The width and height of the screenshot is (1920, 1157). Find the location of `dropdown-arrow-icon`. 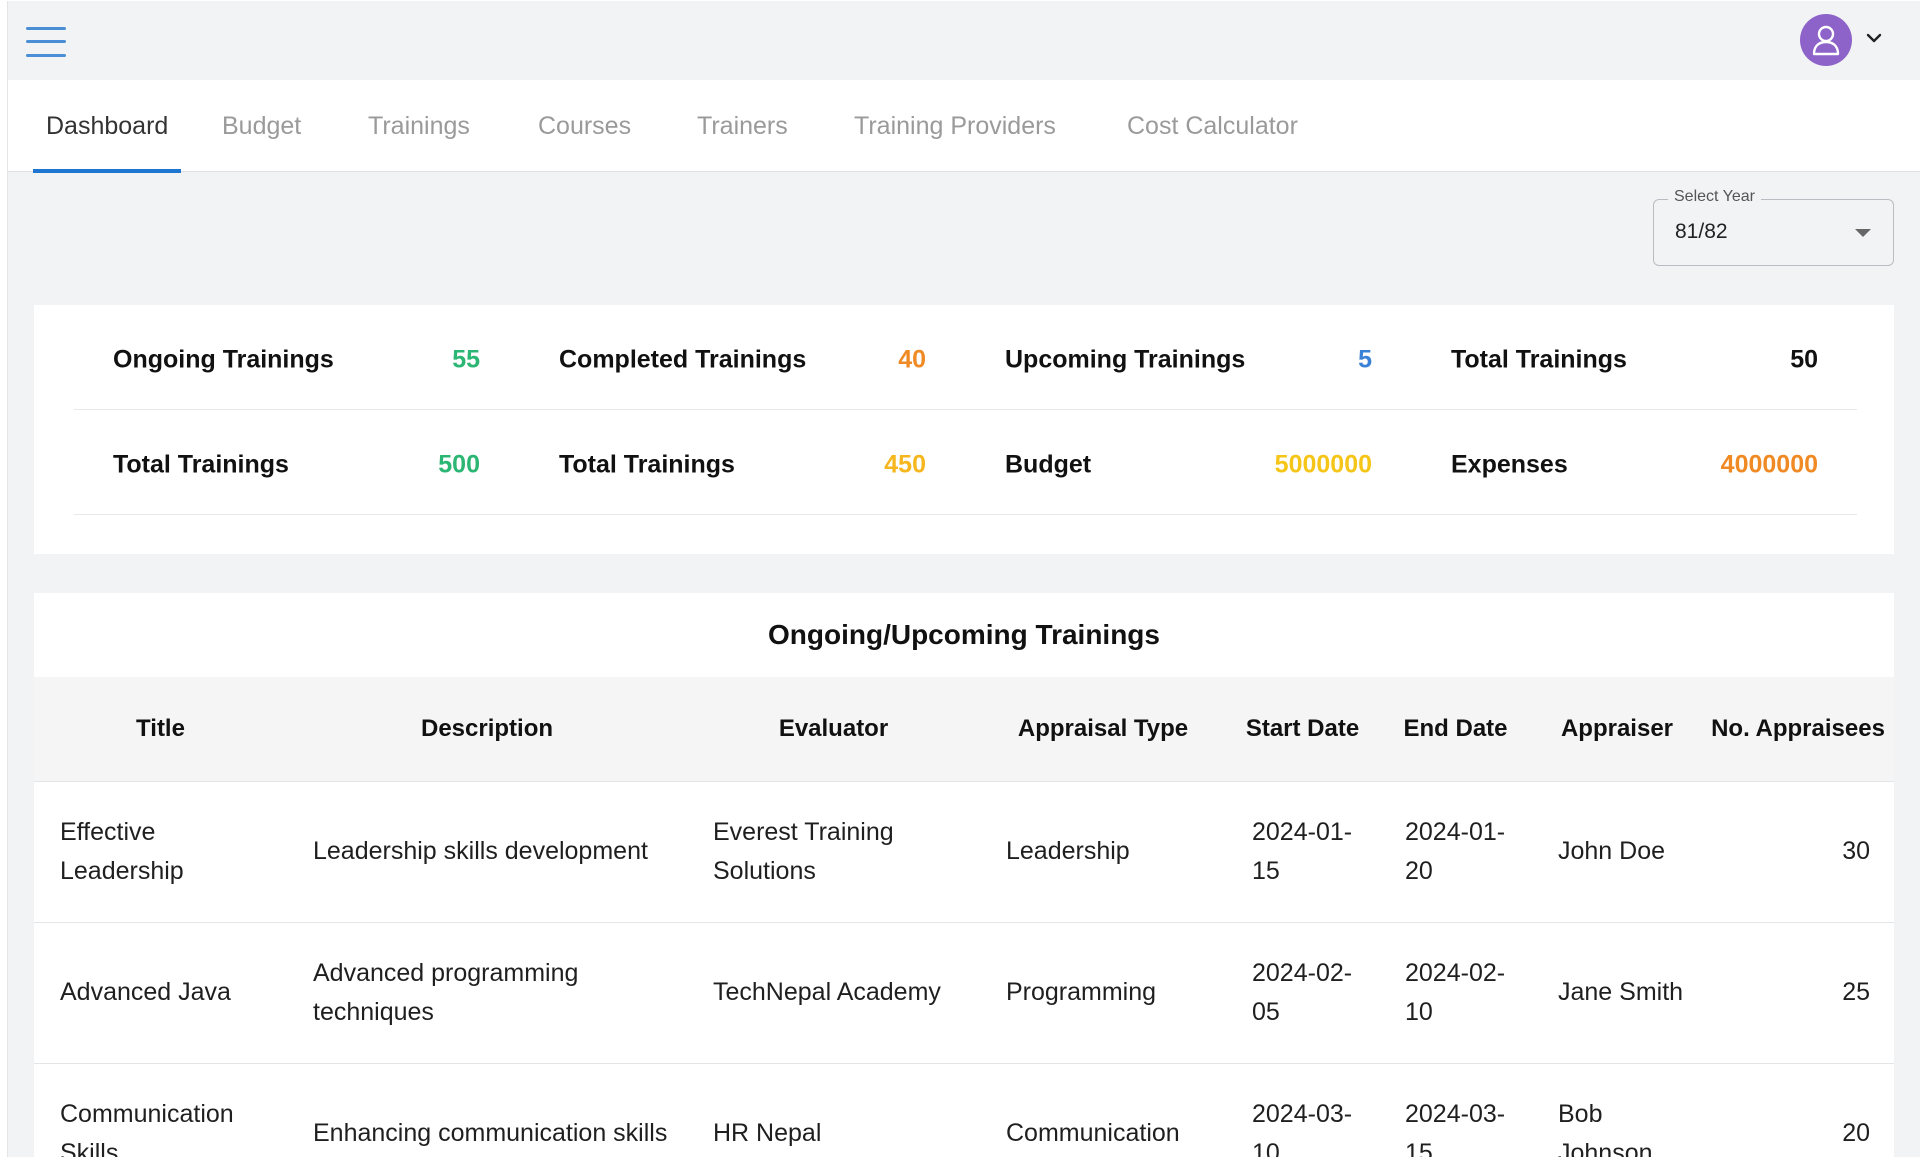

dropdown-arrow-icon is located at coordinates (1863, 233).